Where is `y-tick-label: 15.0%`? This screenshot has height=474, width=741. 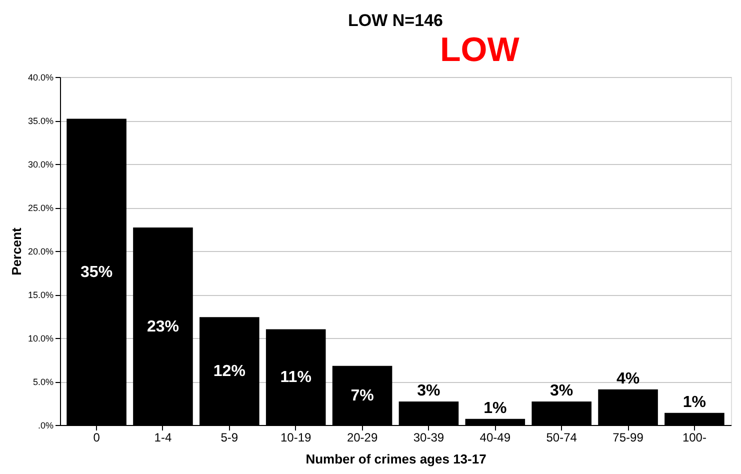 y-tick-label: 15.0% is located at coordinates (41, 295).